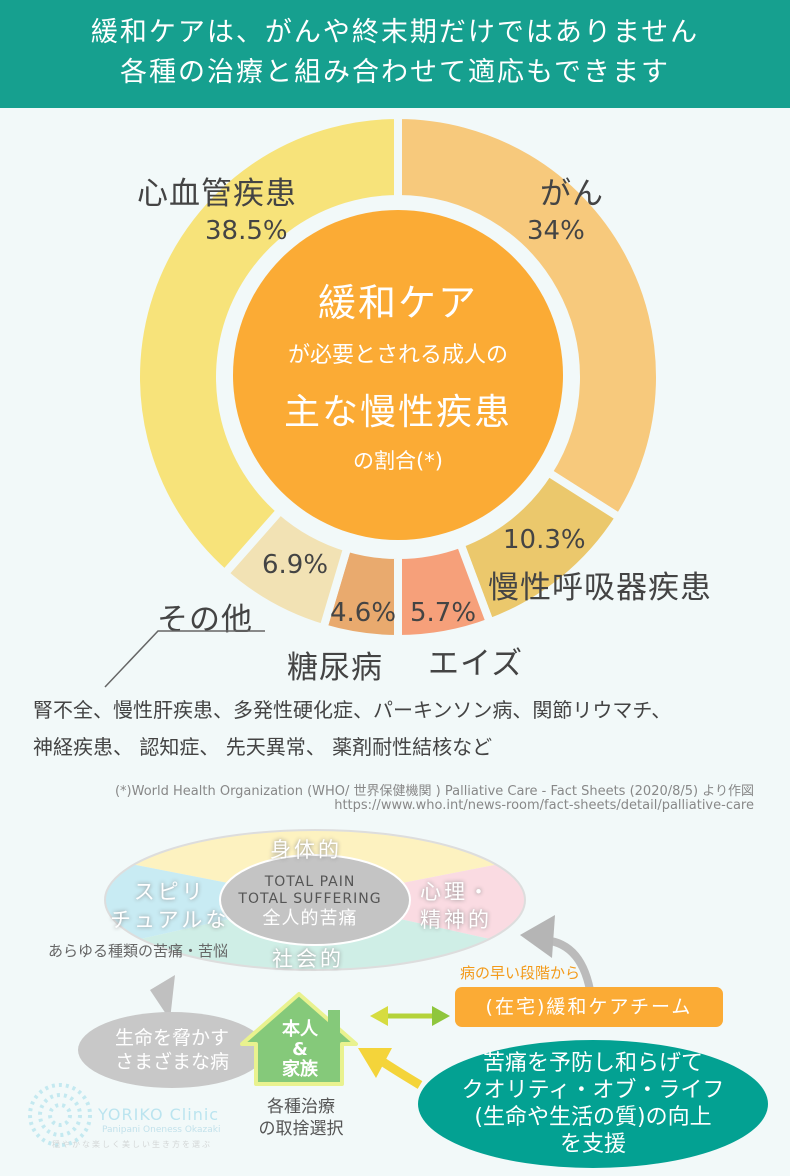  What do you see at coordinates (600, 588) in the screenshot?
I see `label-respiratory: 慢性呼吸器疾患` at bounding box center [600, 588].